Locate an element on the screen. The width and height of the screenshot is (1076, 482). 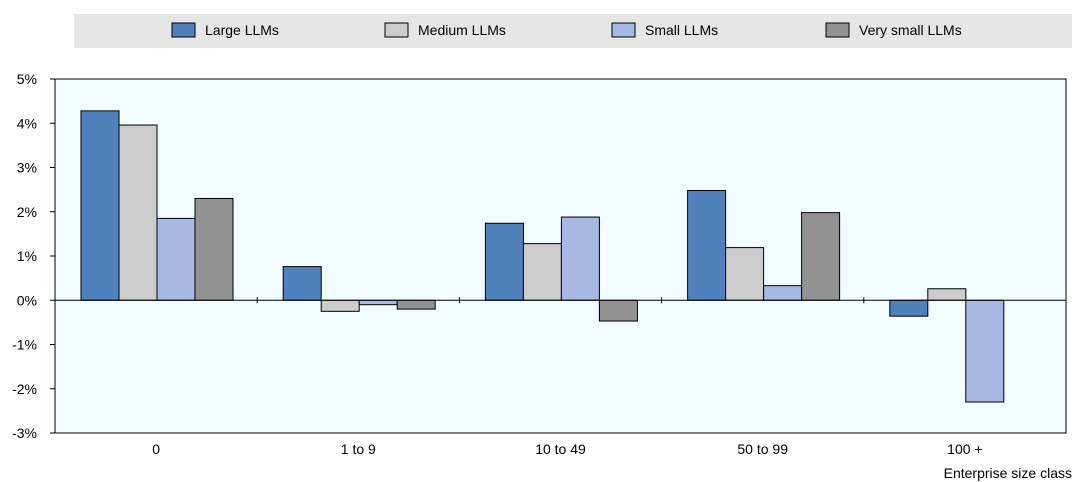
y-tick-label: 2% is located at coordinates (27, 212).